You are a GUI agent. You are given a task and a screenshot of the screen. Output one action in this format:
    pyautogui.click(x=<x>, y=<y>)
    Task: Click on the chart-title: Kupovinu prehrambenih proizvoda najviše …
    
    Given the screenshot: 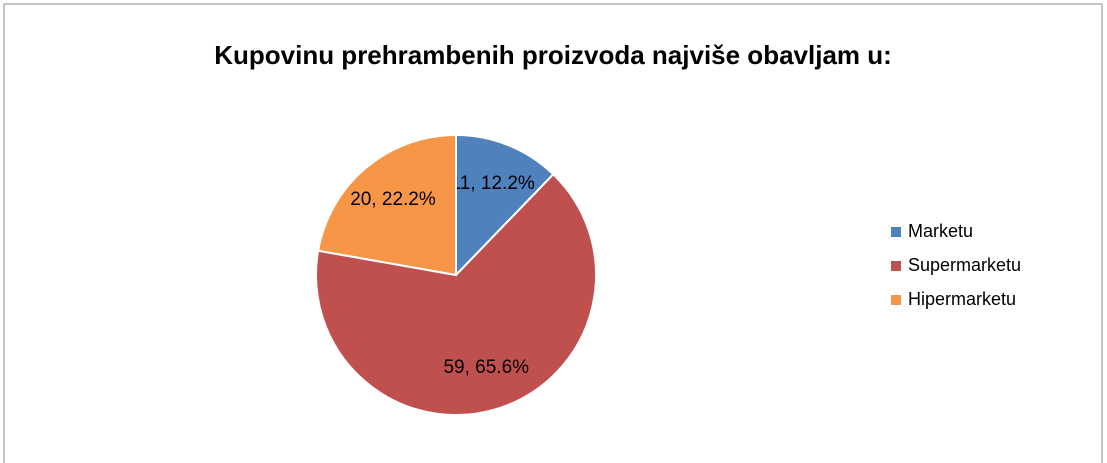 What is the action you would take?
    pyautogui.click(x=553, y=55)
    